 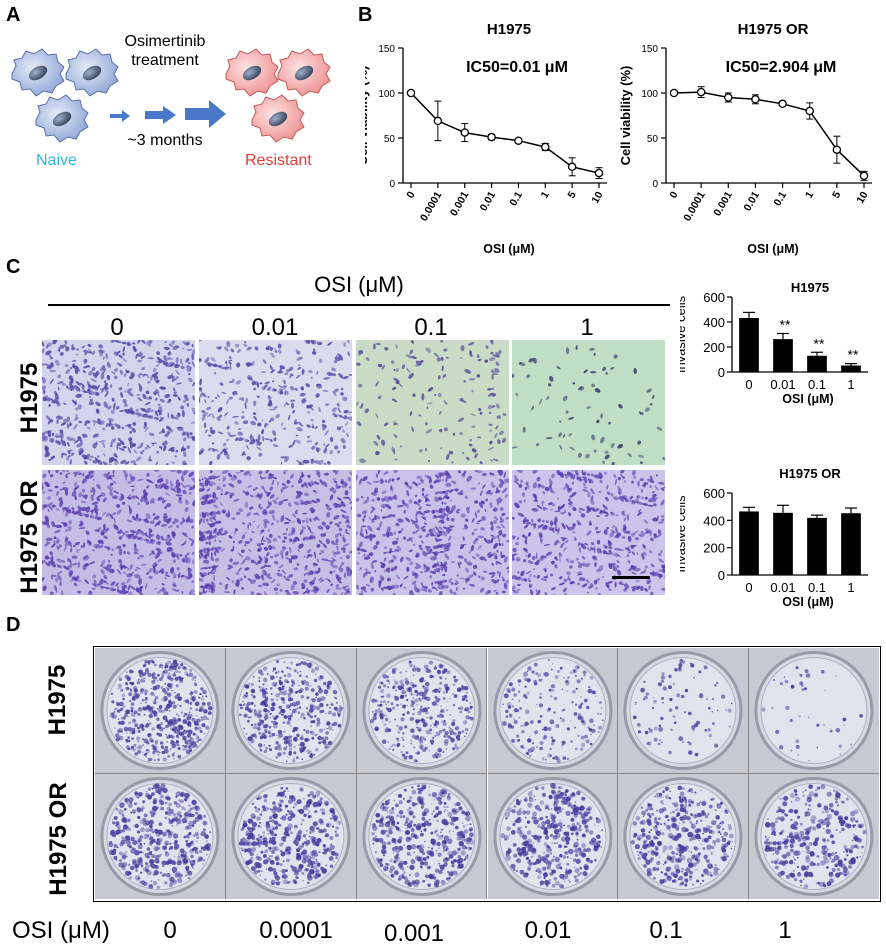 I want to click on dose-label-0.01: 0.01, so click(x=548, y=930).